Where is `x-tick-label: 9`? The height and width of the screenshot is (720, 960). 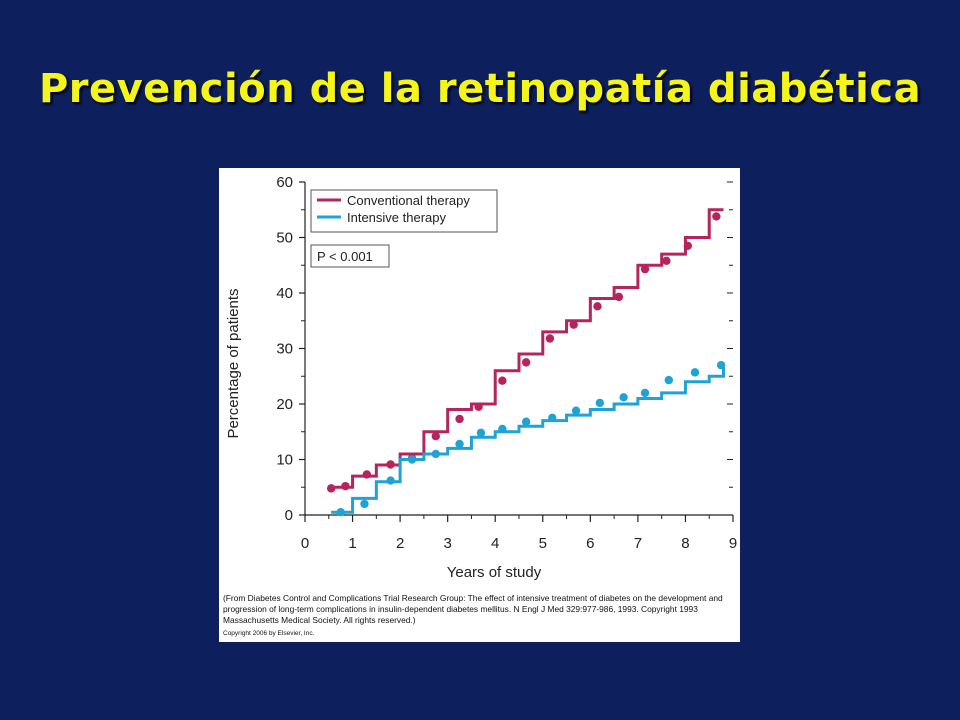
x-tick-label: 9 is located at coordinates (733, 543).